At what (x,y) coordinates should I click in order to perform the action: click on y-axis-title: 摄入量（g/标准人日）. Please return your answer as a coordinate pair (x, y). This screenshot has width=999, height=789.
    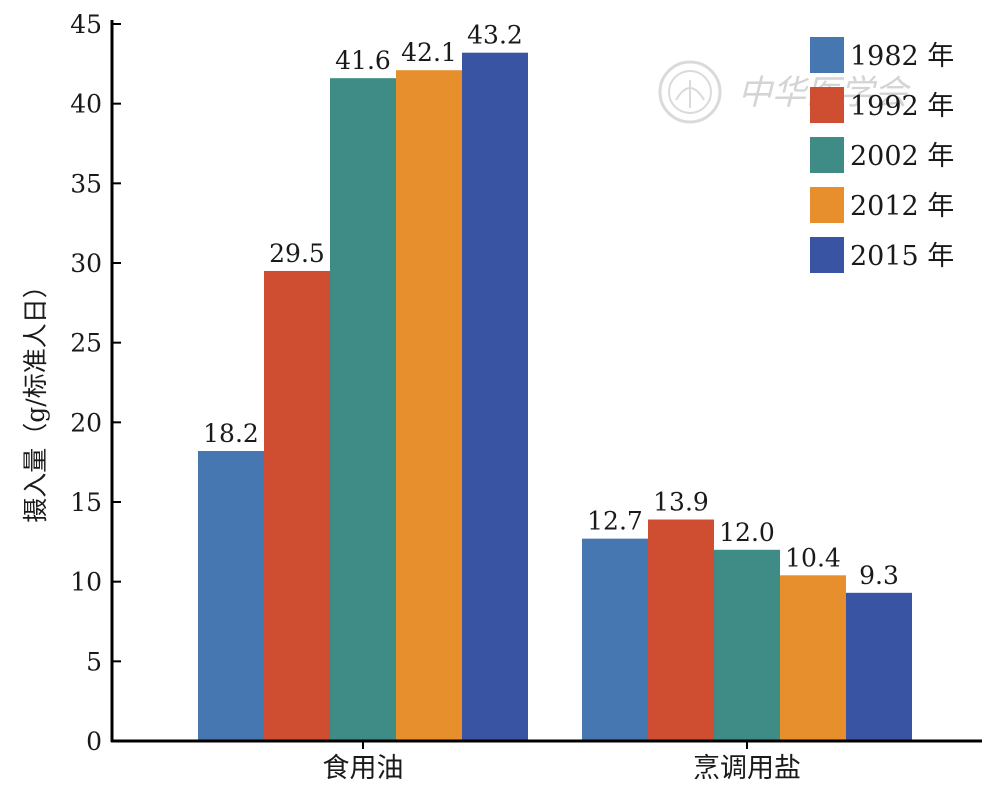
    Looking at the image, I should click on (35, 397).